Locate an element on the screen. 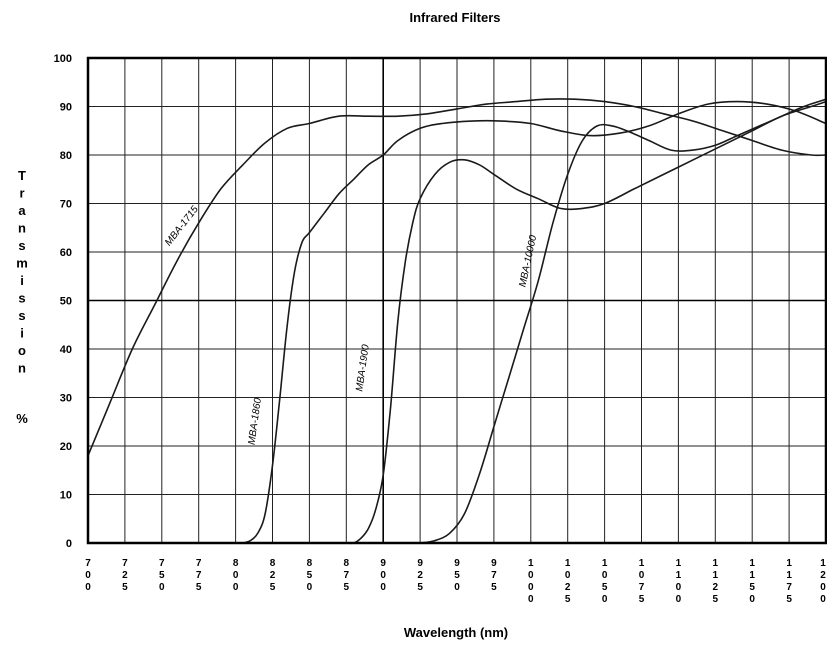 This screenshot has height=645, width=827. y-axis-label-char: o is located at coordinates (22, 350).